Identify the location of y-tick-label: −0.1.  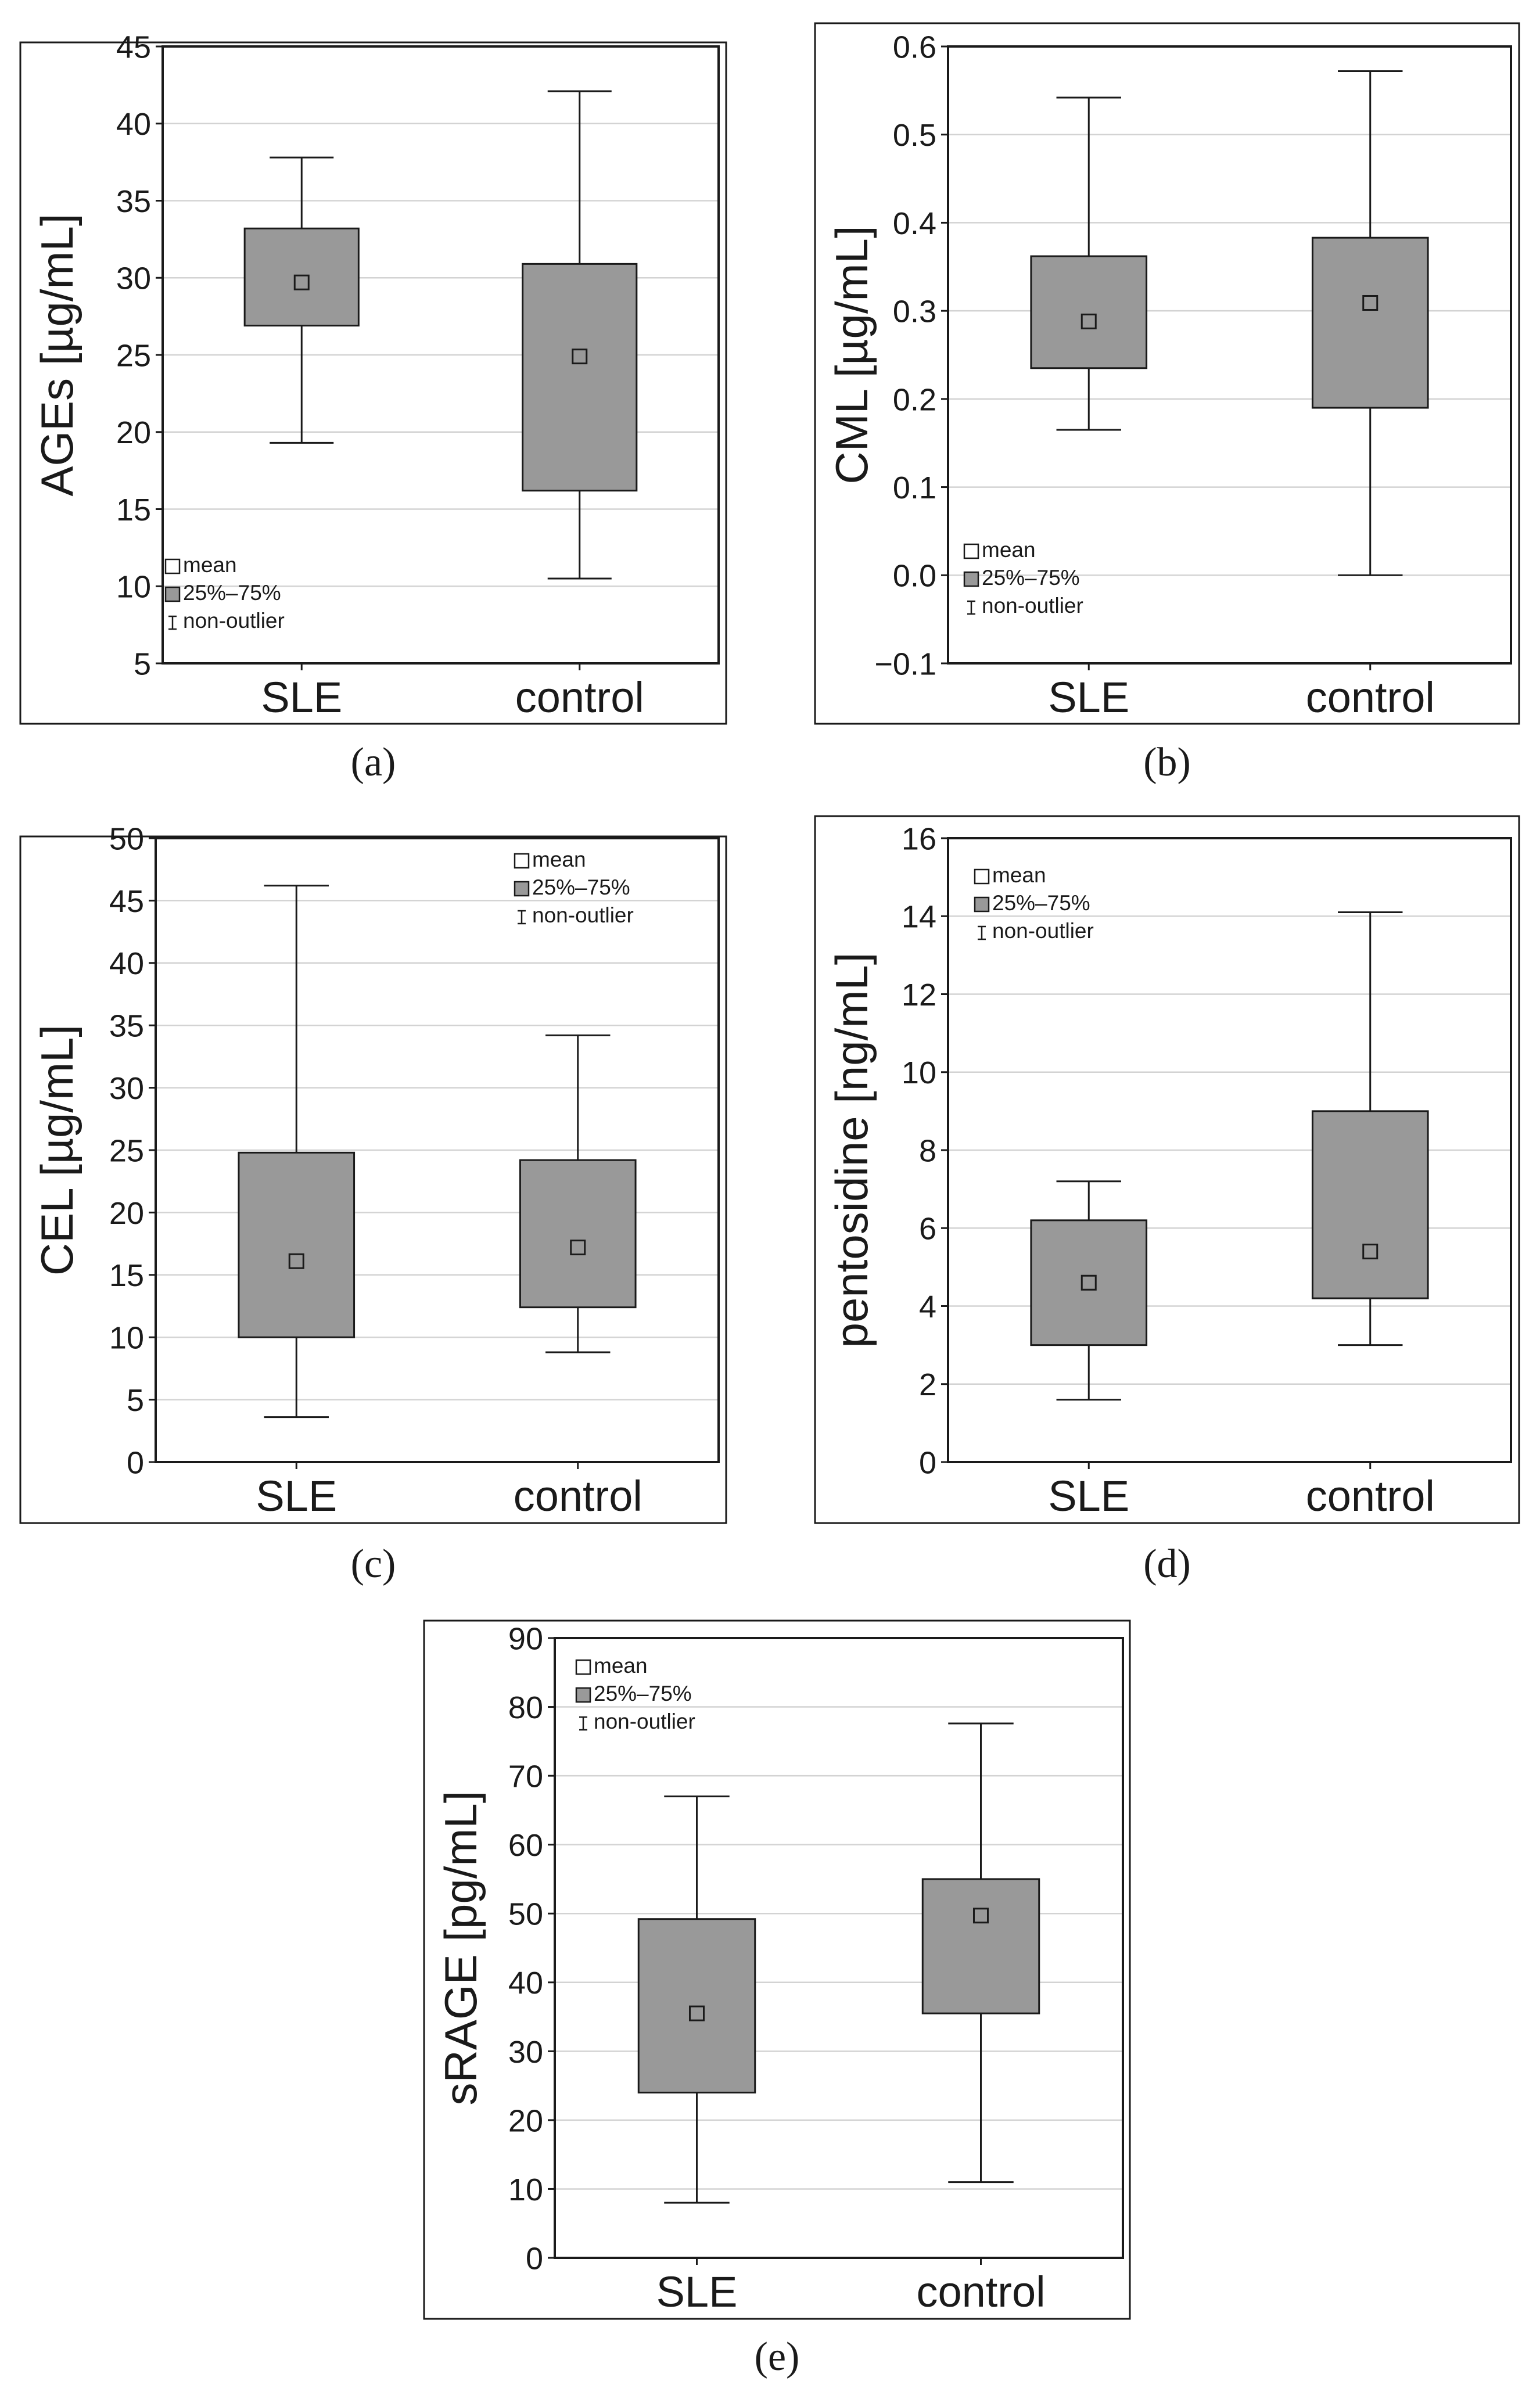
(905, 664).